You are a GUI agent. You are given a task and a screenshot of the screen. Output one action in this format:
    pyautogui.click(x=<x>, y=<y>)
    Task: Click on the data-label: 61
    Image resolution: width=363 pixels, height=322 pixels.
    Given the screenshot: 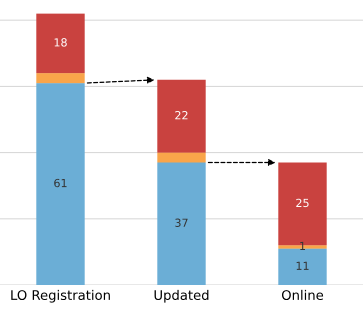 What is the action you would take?
    pyautogui.click(x=60, y=183)
    